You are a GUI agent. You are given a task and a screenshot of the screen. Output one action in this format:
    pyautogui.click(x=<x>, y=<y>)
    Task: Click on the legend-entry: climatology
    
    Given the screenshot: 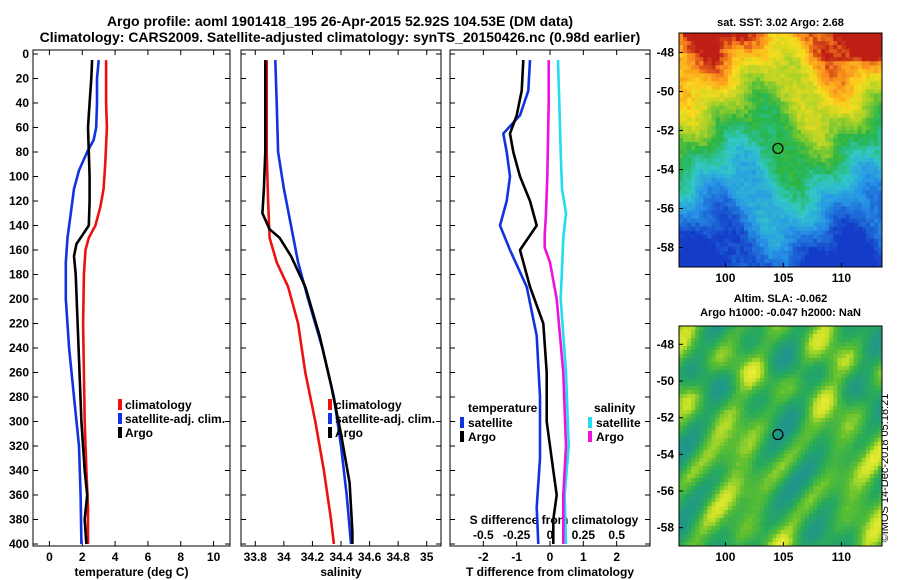 What is the action you would take?
    pyautogui.click(x=158, y=405)
    